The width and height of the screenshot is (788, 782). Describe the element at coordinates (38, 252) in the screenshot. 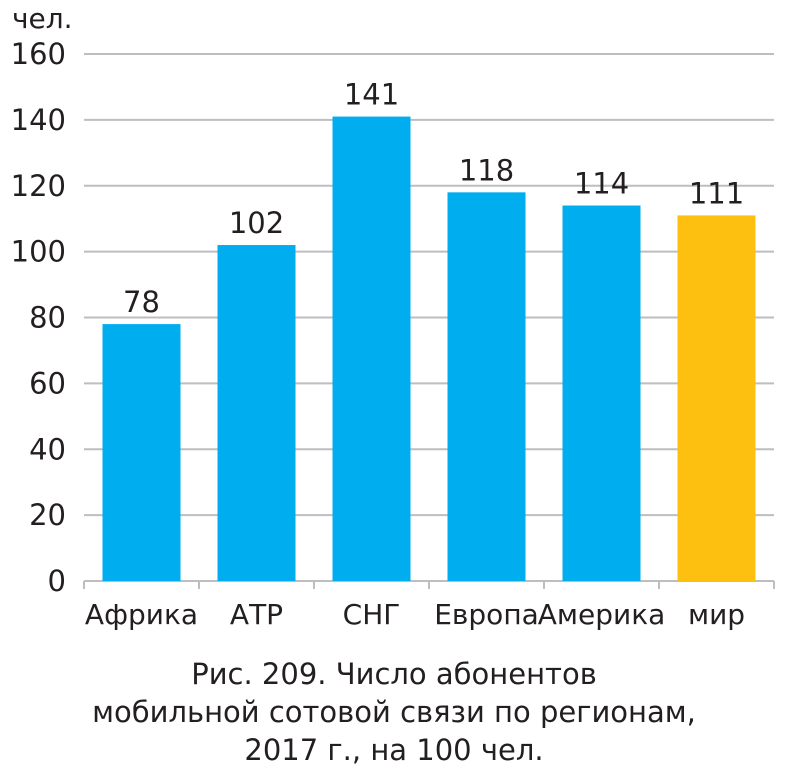

I see `y-tick-label: 100` at that location.